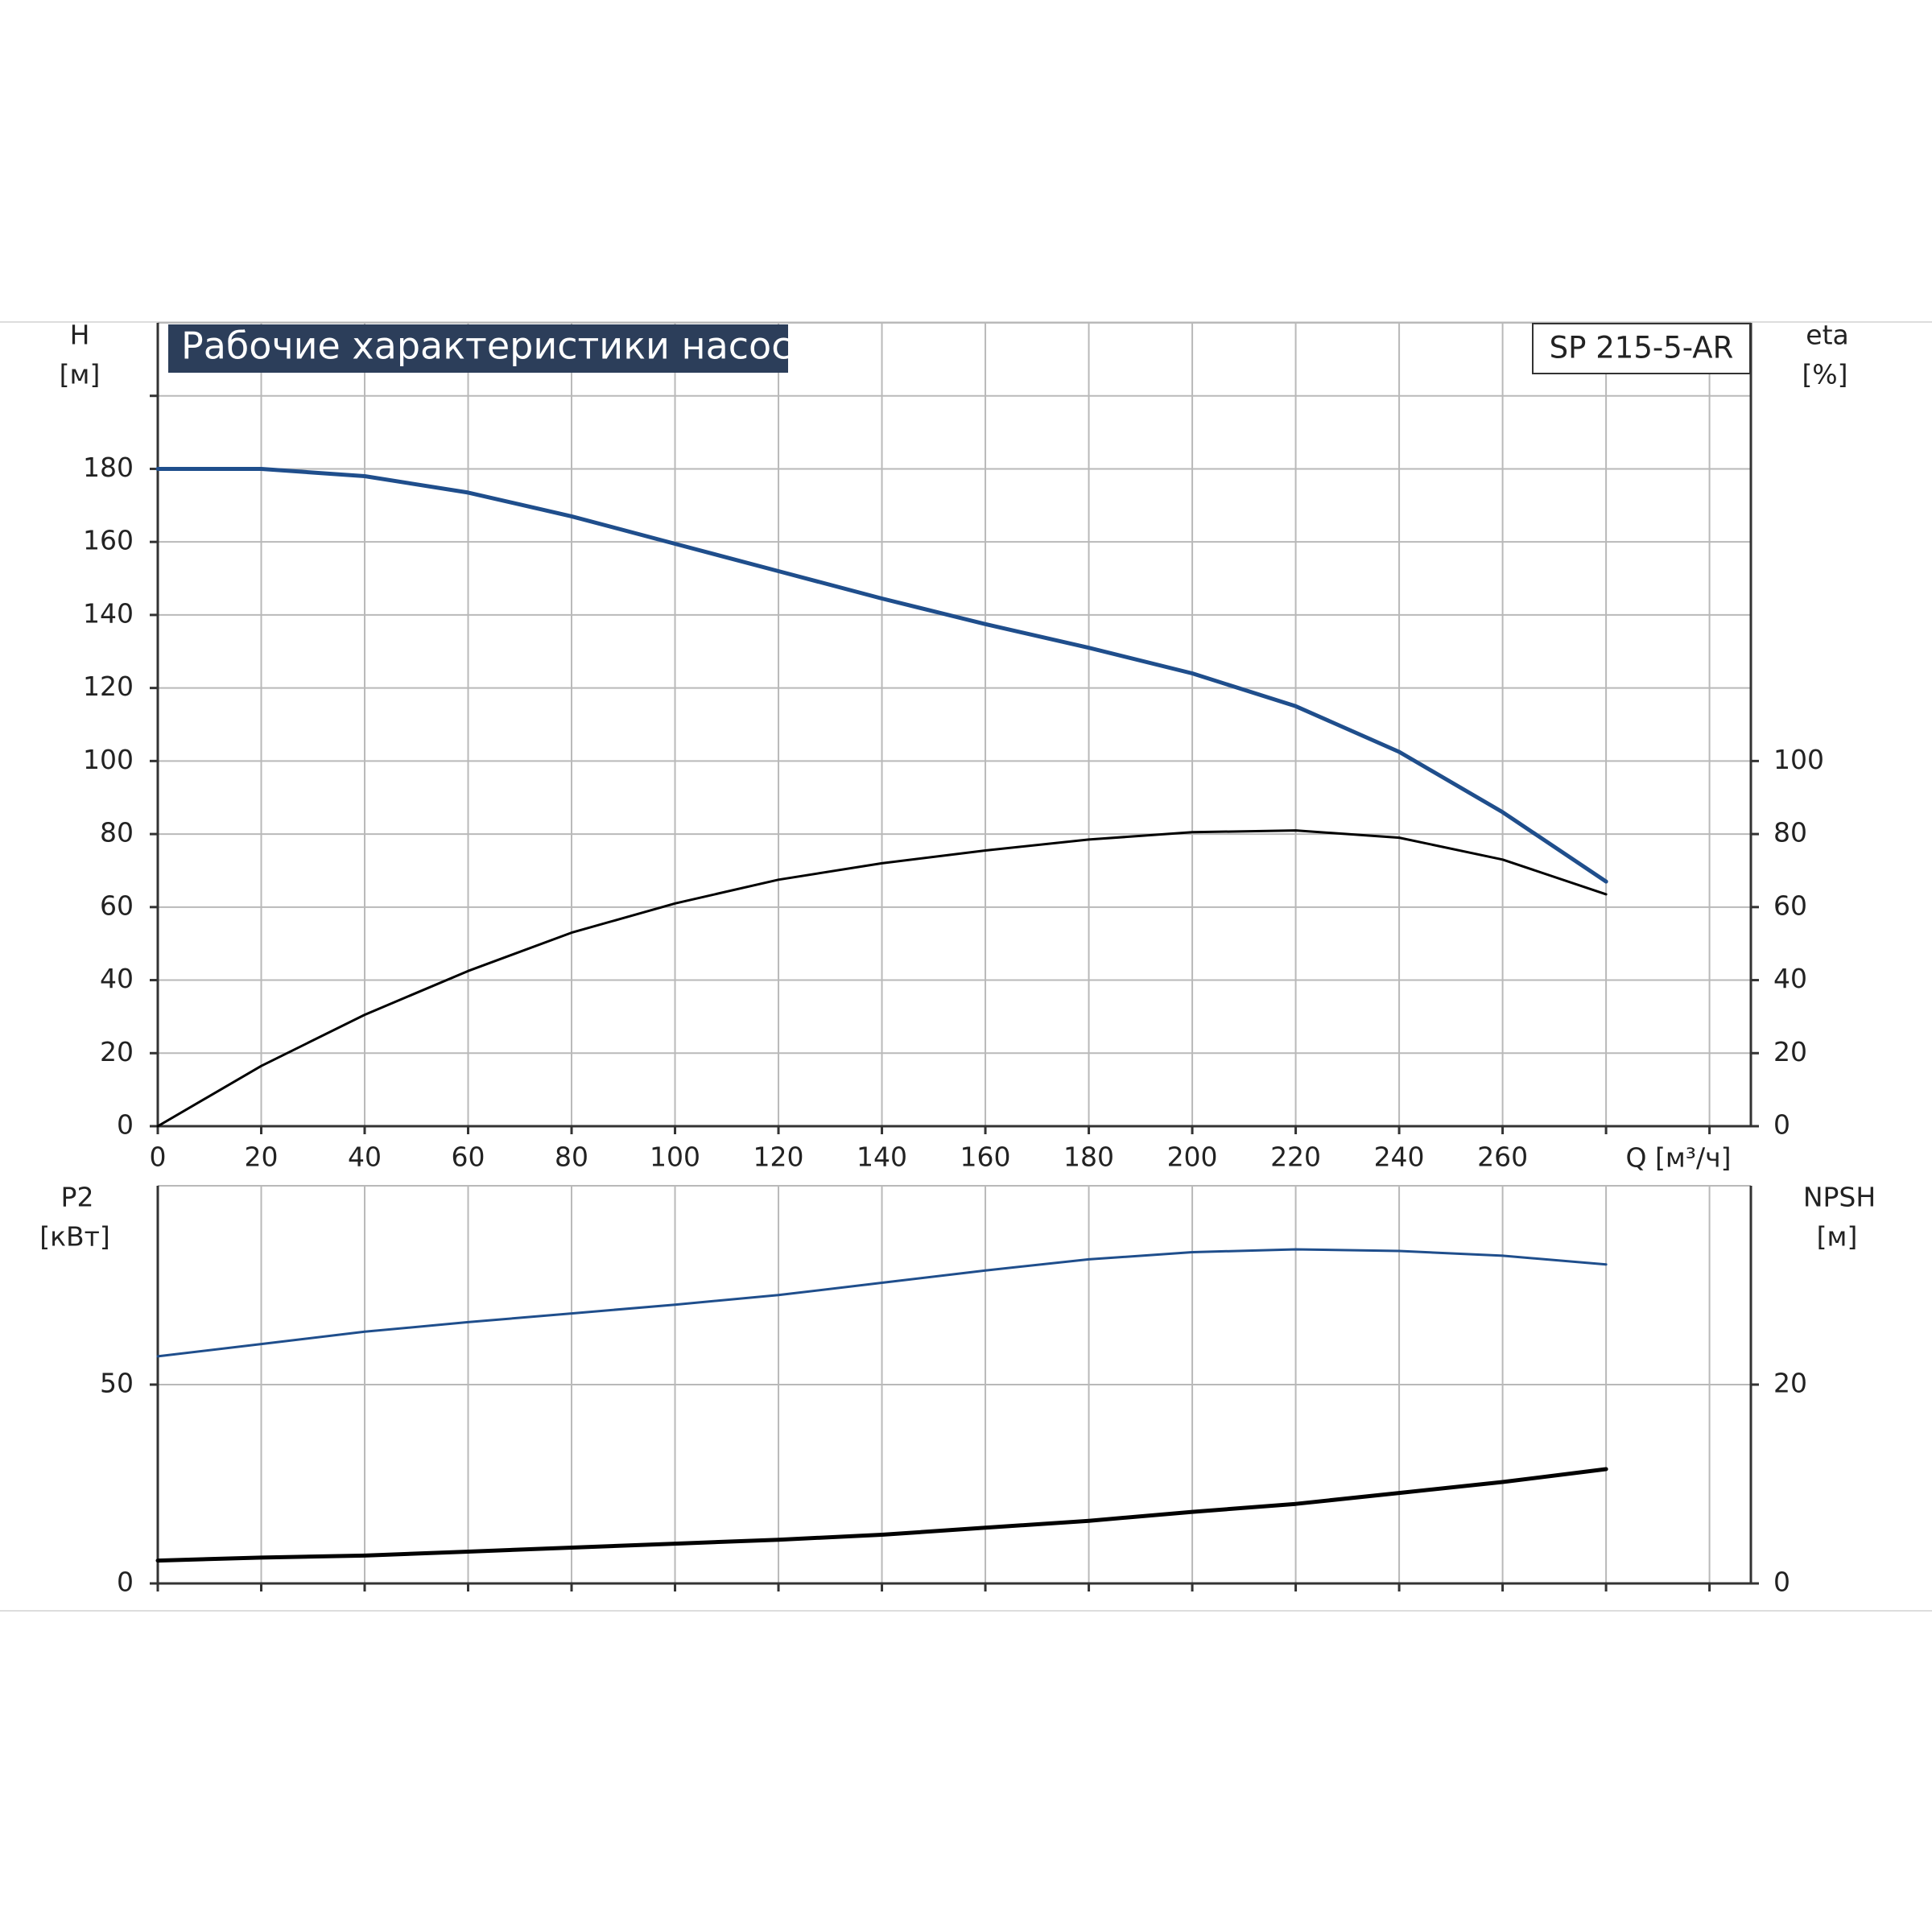 This screenshot has height=1932, width=1932. What do you see at coordinates (985, 1157) in the screenshot?
I see `x-tick-label: 160` at bounding box center [985, 1157].